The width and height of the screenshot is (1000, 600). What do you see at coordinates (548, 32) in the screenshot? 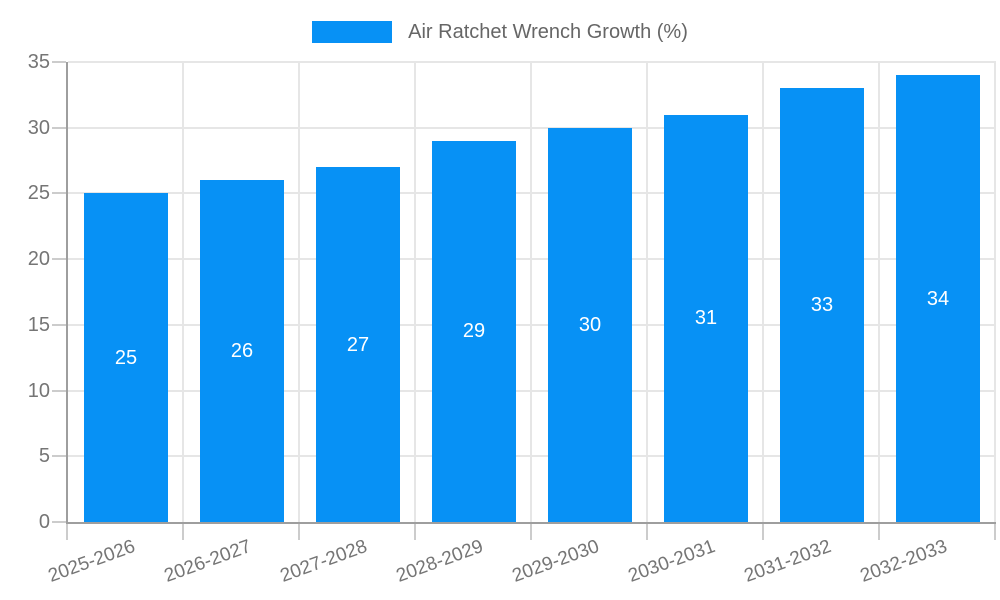
I see `legend-series-label: Air Ratchet Wrench Growth (%)` at bounding box center [548, 32].